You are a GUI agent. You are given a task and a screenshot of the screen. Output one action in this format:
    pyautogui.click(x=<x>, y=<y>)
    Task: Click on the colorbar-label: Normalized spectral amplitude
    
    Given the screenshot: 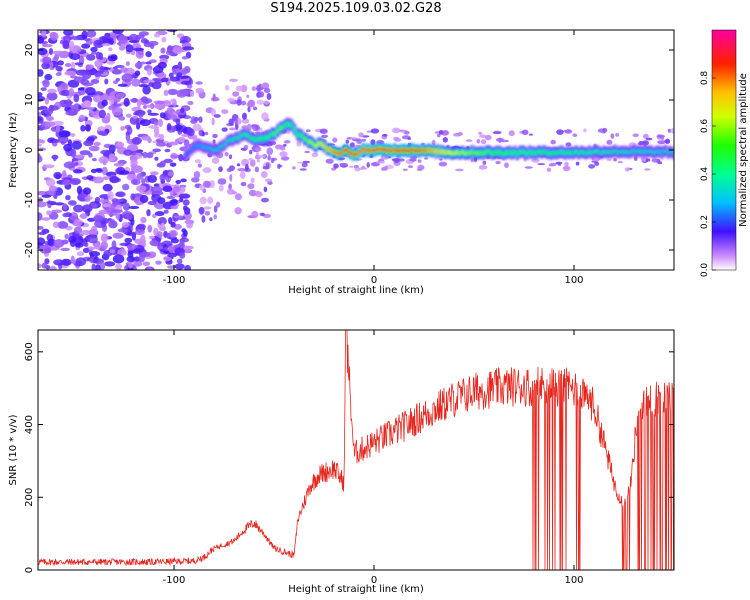 What is the action you would take?
    pyautogui.click(x=743, y=150)
    